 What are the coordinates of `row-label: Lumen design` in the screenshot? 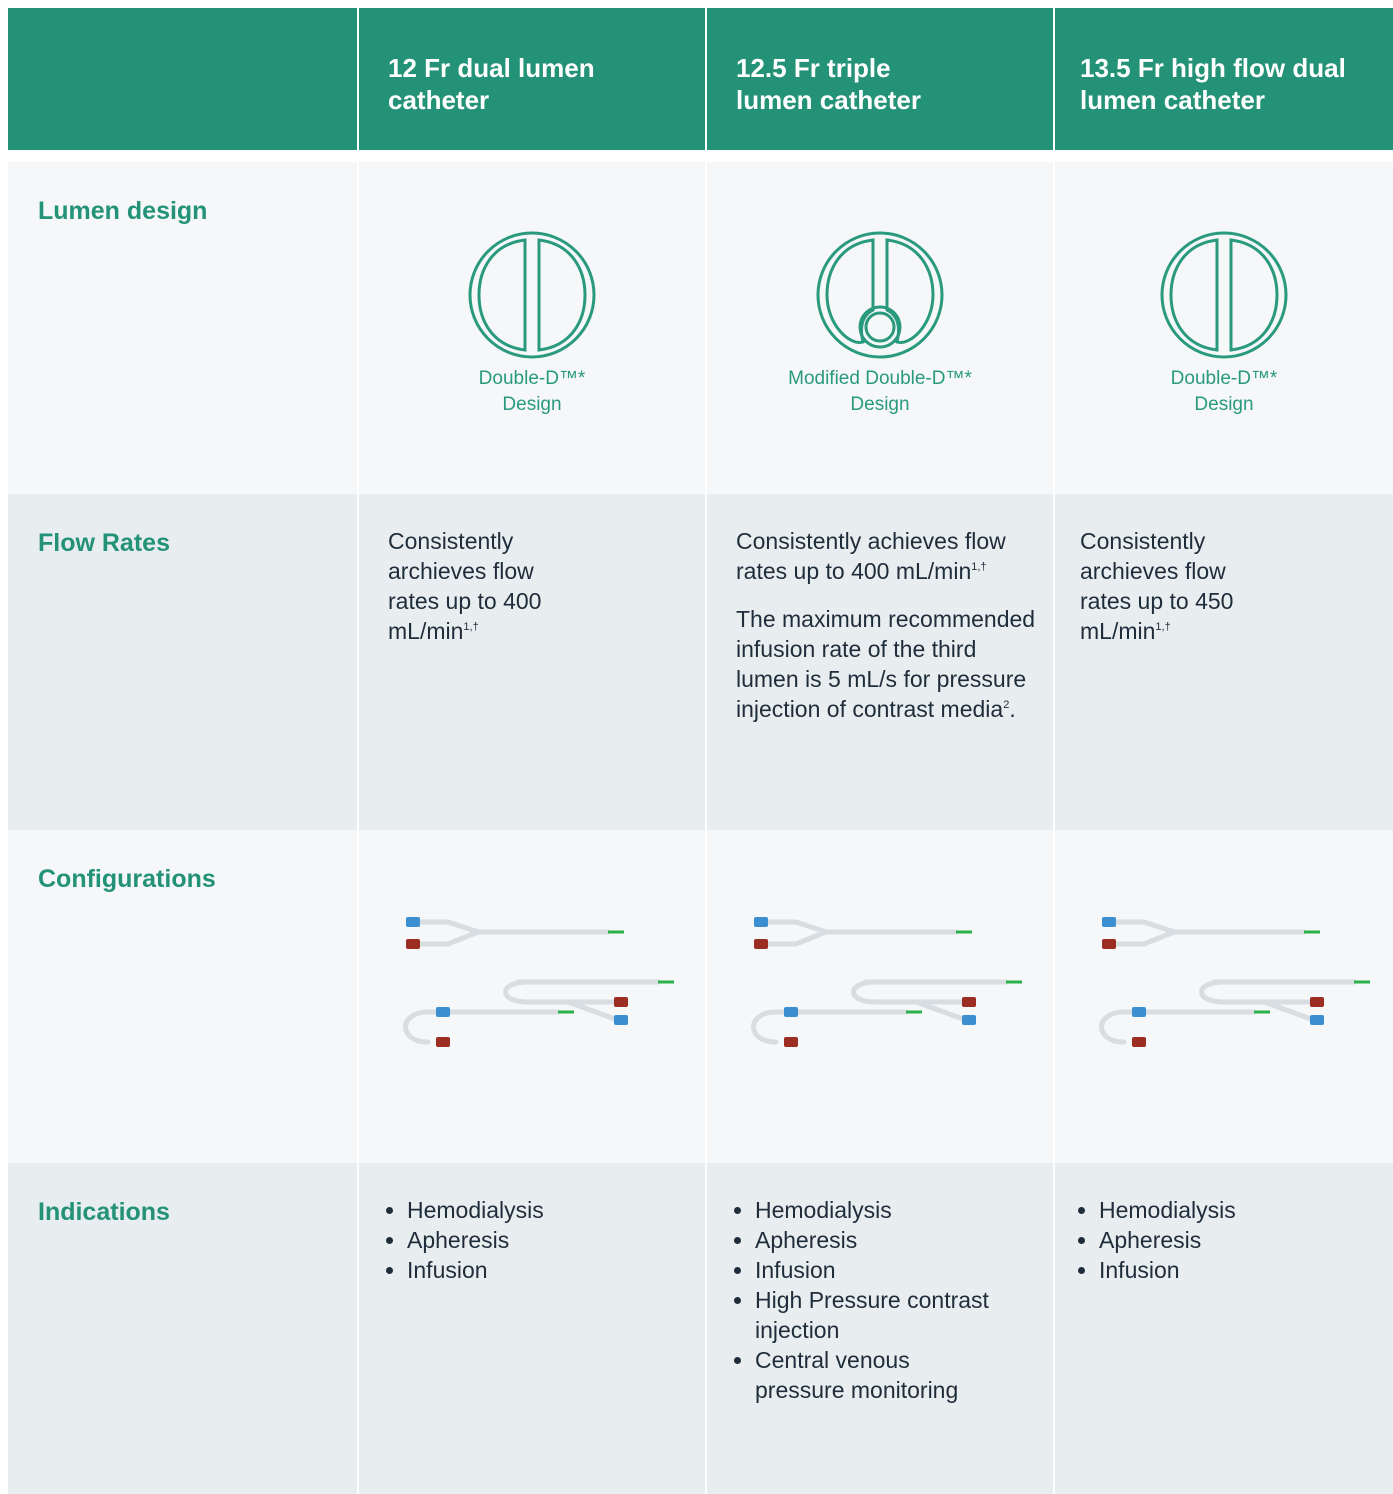 It's located at (182, 328).